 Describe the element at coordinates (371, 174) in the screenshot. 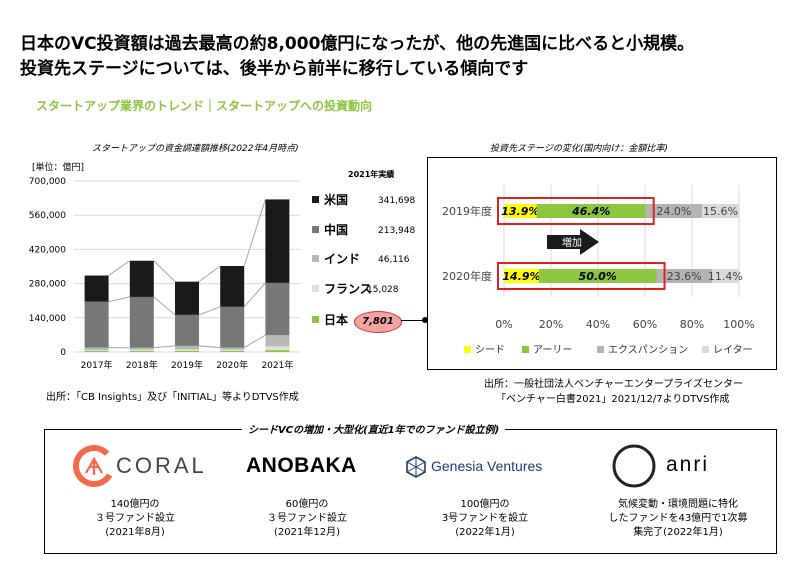

I see `left-chart-legend-title: 2021年実績` at that location.